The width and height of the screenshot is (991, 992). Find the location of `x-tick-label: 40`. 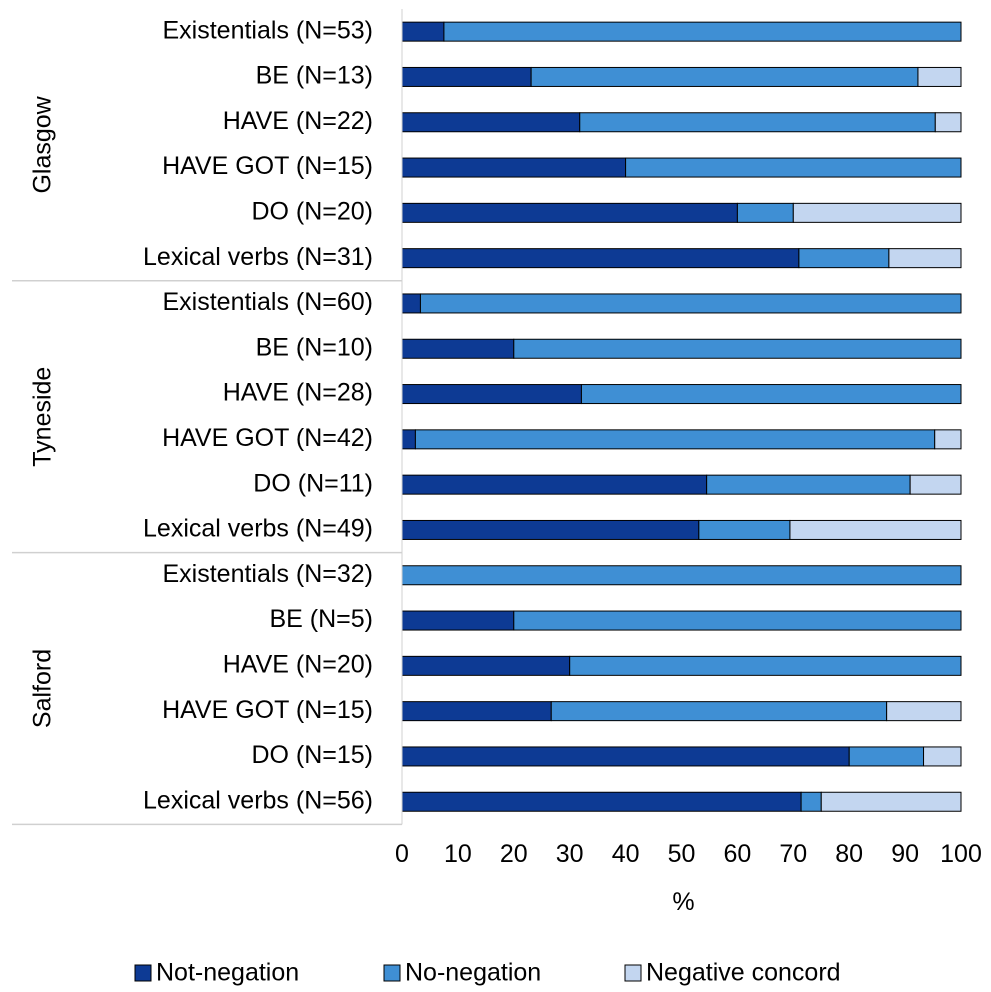

x-tick-label: 40 is located at coordinates (626, 854).